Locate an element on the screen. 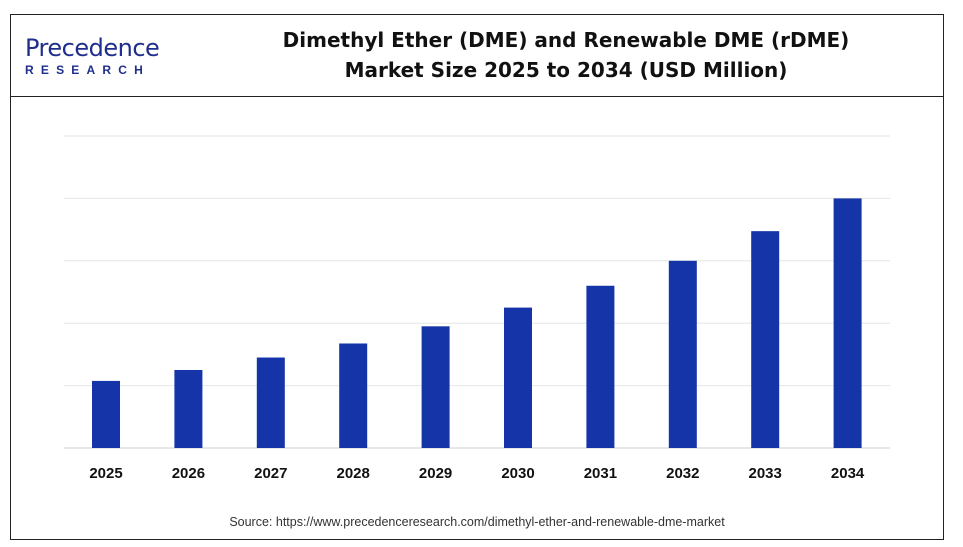  logo-subtitle: RESEARCH is located at coordinates (87, 70).